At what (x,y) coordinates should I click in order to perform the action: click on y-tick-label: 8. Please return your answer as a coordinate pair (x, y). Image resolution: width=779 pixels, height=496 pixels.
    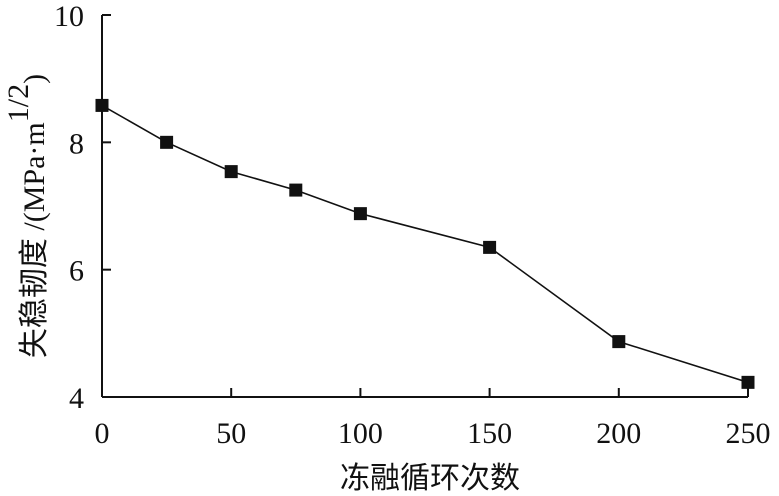
    Looking at the image, I should click on (76, 143).